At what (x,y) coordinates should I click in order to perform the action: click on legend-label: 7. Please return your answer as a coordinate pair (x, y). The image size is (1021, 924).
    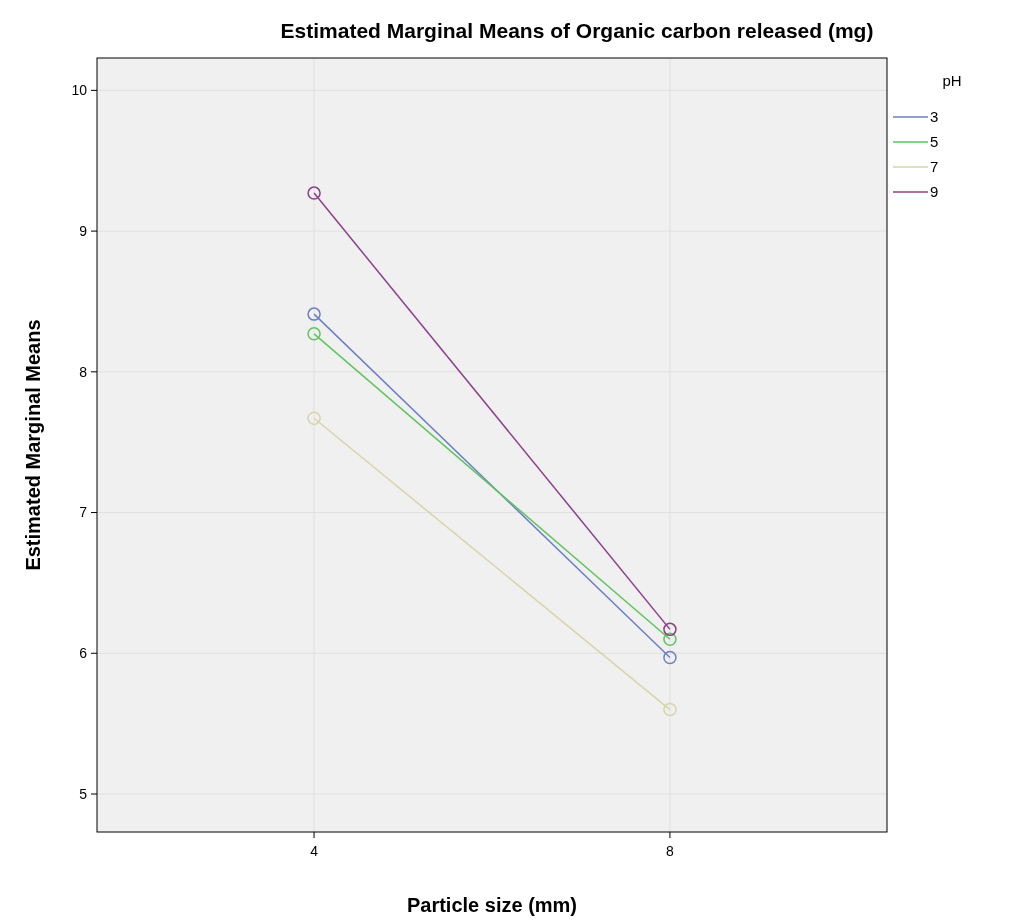
    Looking at the image, I should click on (934, 167).